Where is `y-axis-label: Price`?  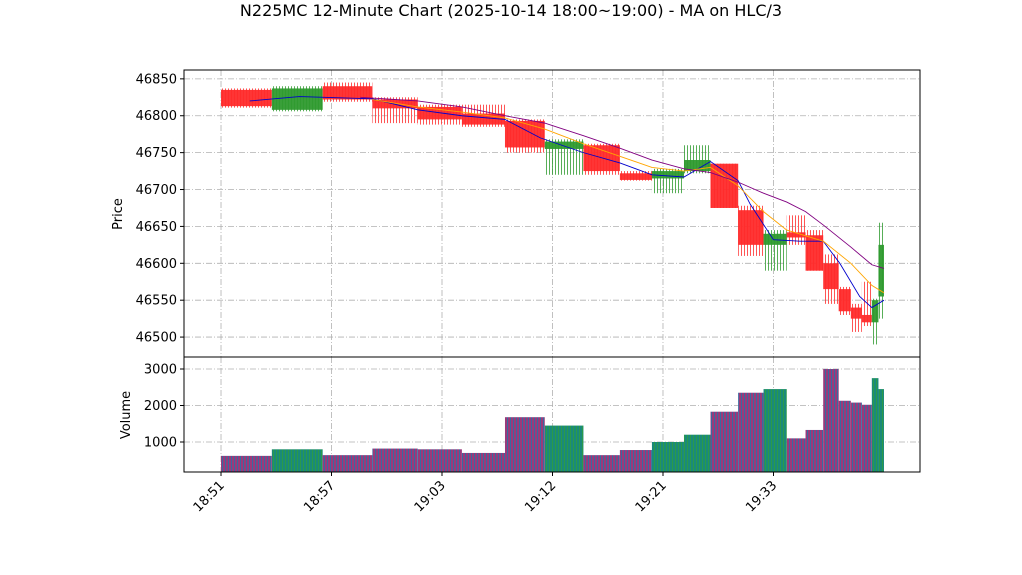 y-axis-label: Price is located at coordinates (118, 214).